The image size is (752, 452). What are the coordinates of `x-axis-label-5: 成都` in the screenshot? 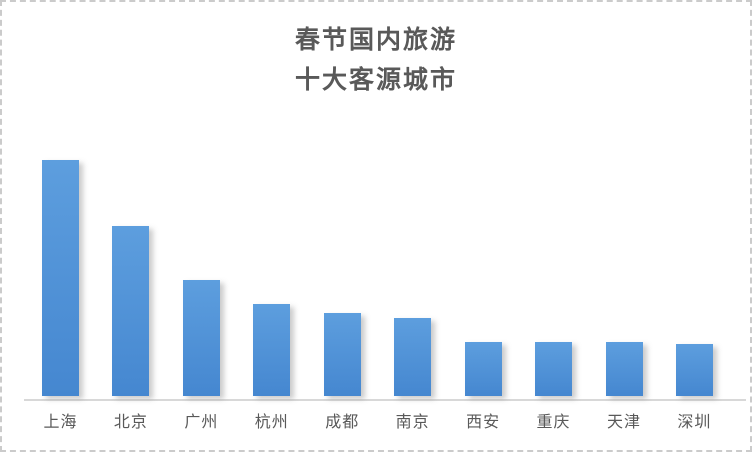 It's located at (342, 421).